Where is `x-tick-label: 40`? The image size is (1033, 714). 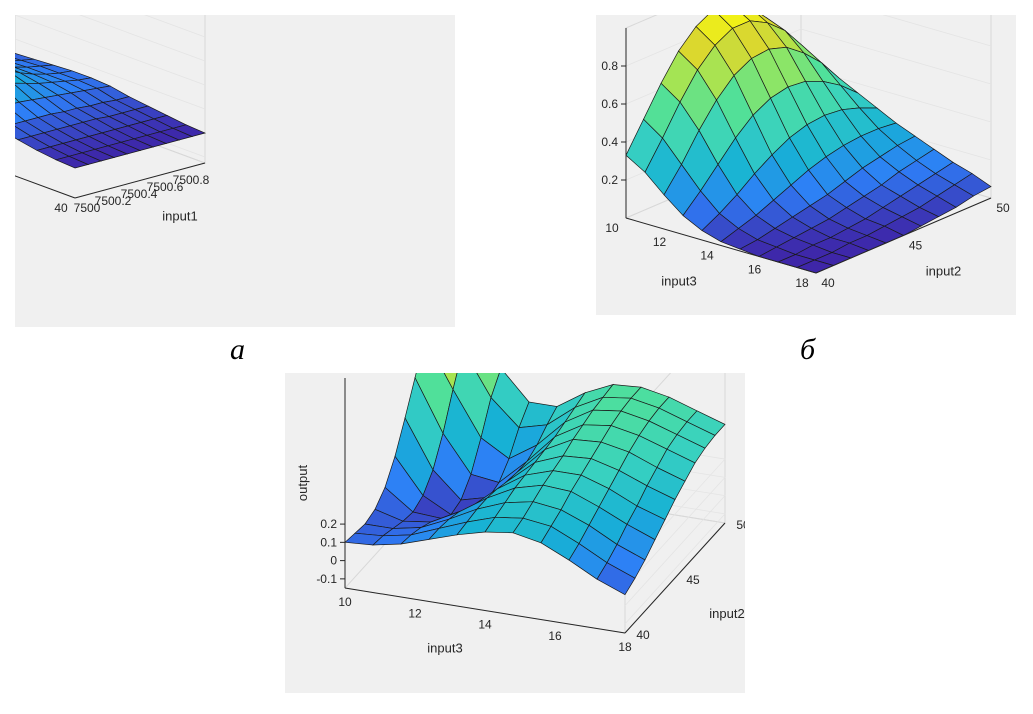
x-tick-label: 40 is located at coordinates (828, 283).